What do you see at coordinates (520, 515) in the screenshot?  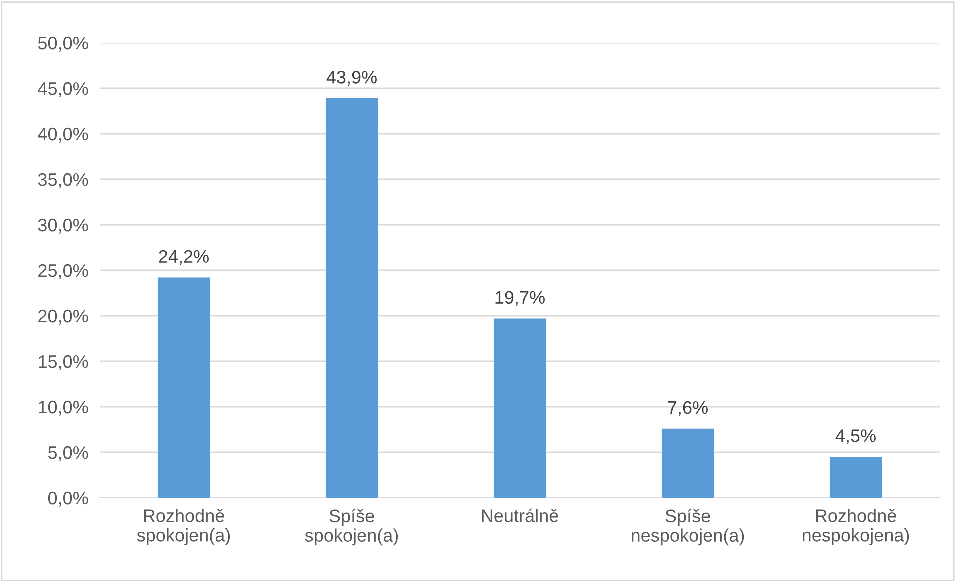 I see `x-tick-label: Neutrálně` at bounding box center [520, 515].